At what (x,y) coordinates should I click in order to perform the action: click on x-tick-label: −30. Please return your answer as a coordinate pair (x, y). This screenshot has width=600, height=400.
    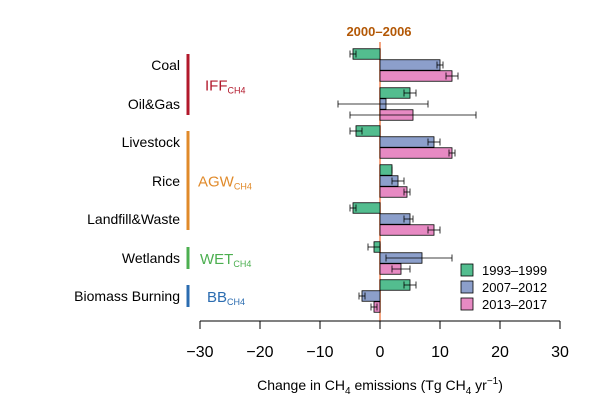
    Looking at the image, I should click on (199, 352).